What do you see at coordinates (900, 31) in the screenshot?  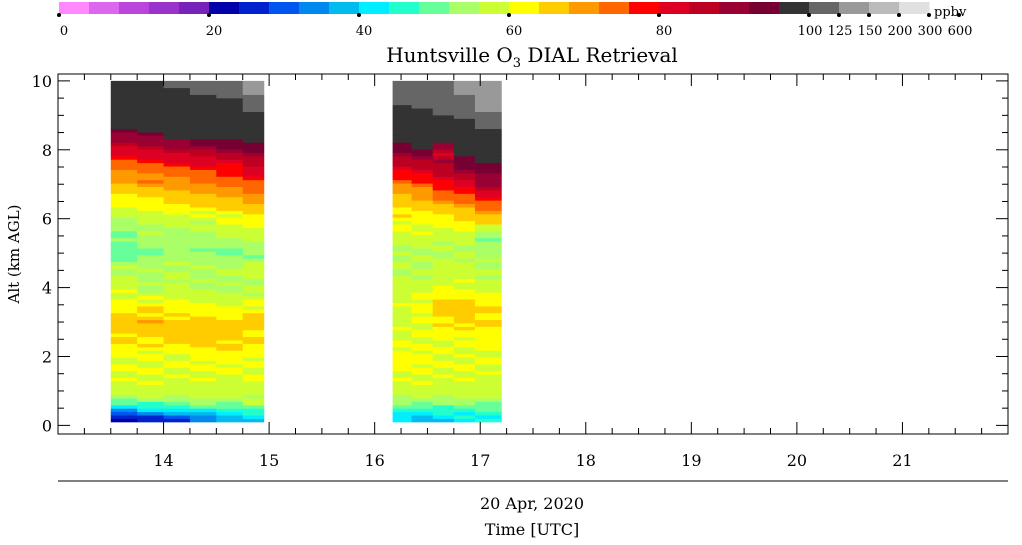 I see `colorbar-tick-label: 200` at bounding box center [900, 31].